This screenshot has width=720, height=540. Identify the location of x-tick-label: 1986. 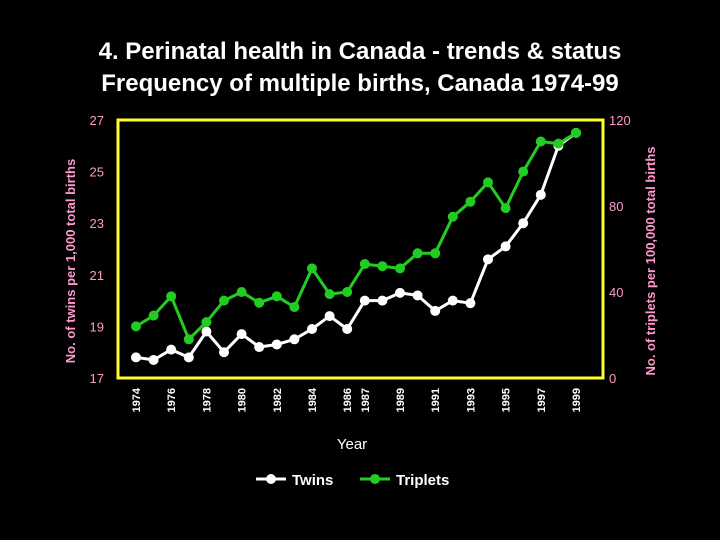
(348, 400).